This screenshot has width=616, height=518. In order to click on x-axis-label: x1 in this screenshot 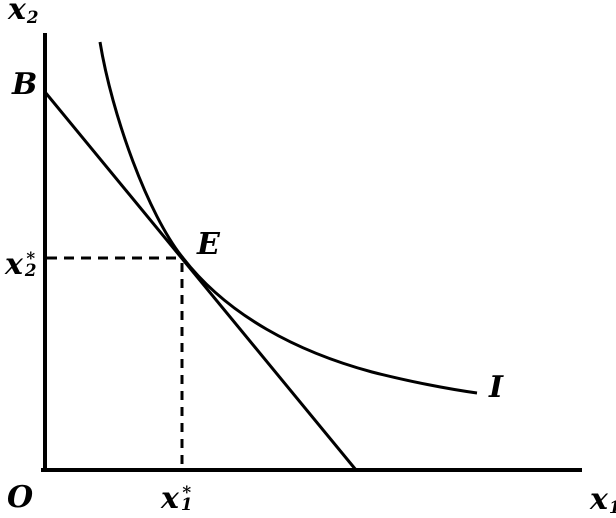, I will do `click(603, 499)`.